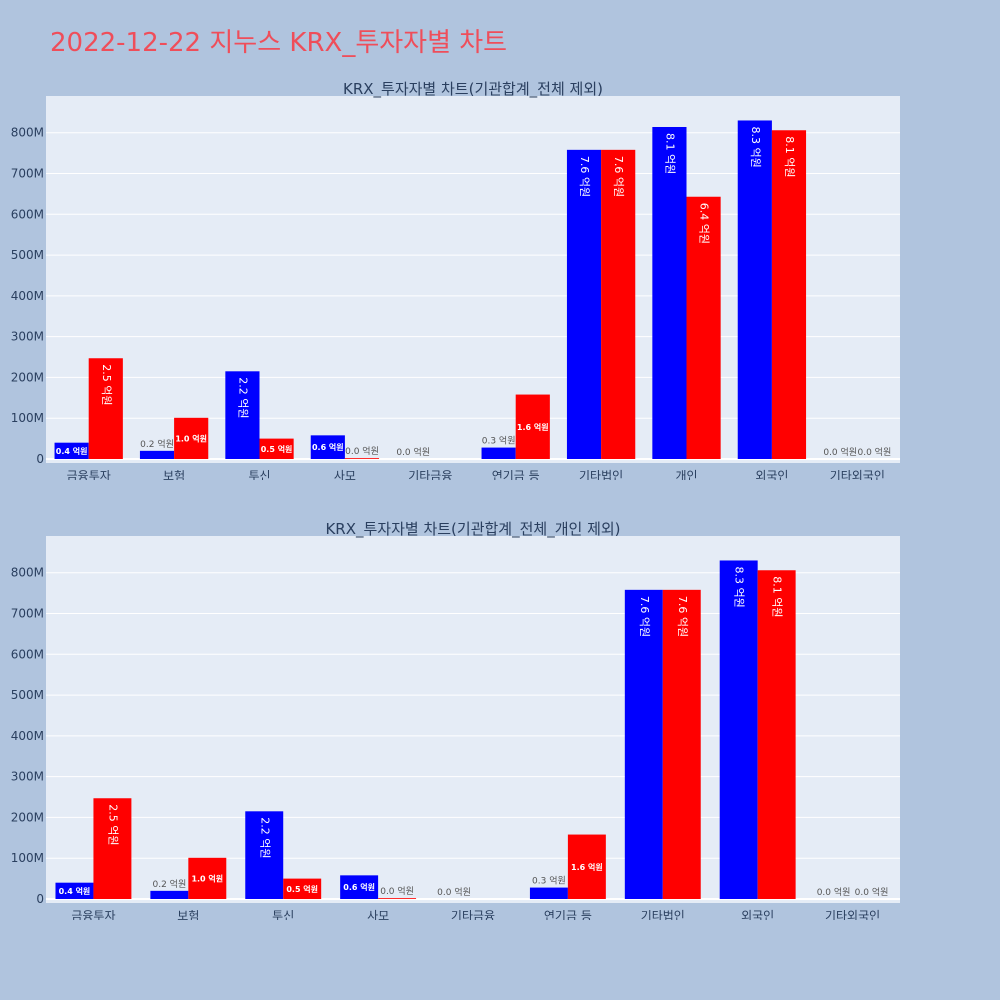 This screenshot has width=1000, height=1000. What do you see at coordinates (279, 43) in the screenshot?
I see `page-title: 2022-12-22 지누스 KRX_투자자별 차트` at bounding box center [279, 43].